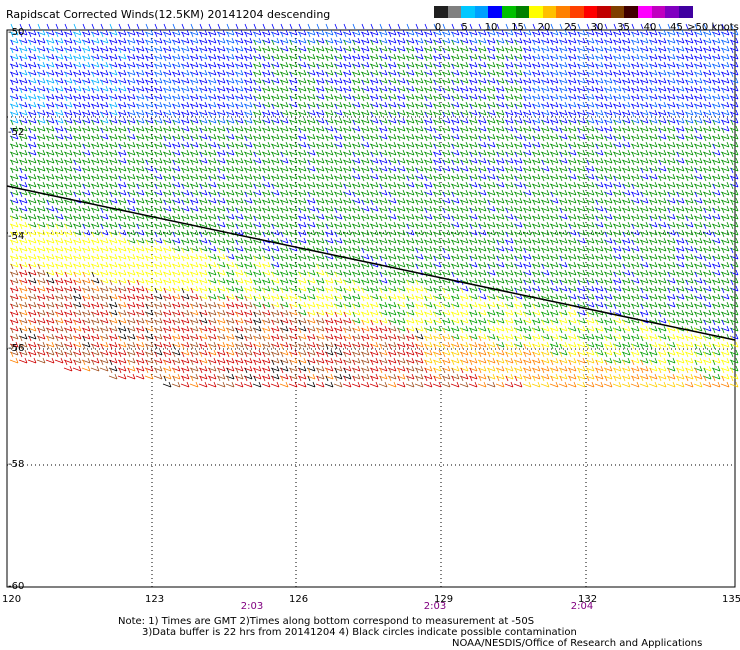 This screenshot has height=650, width=740. Describe the element at coordinates (299, 599) in the screenshot. I see `lon-label-126: 126` at that location.